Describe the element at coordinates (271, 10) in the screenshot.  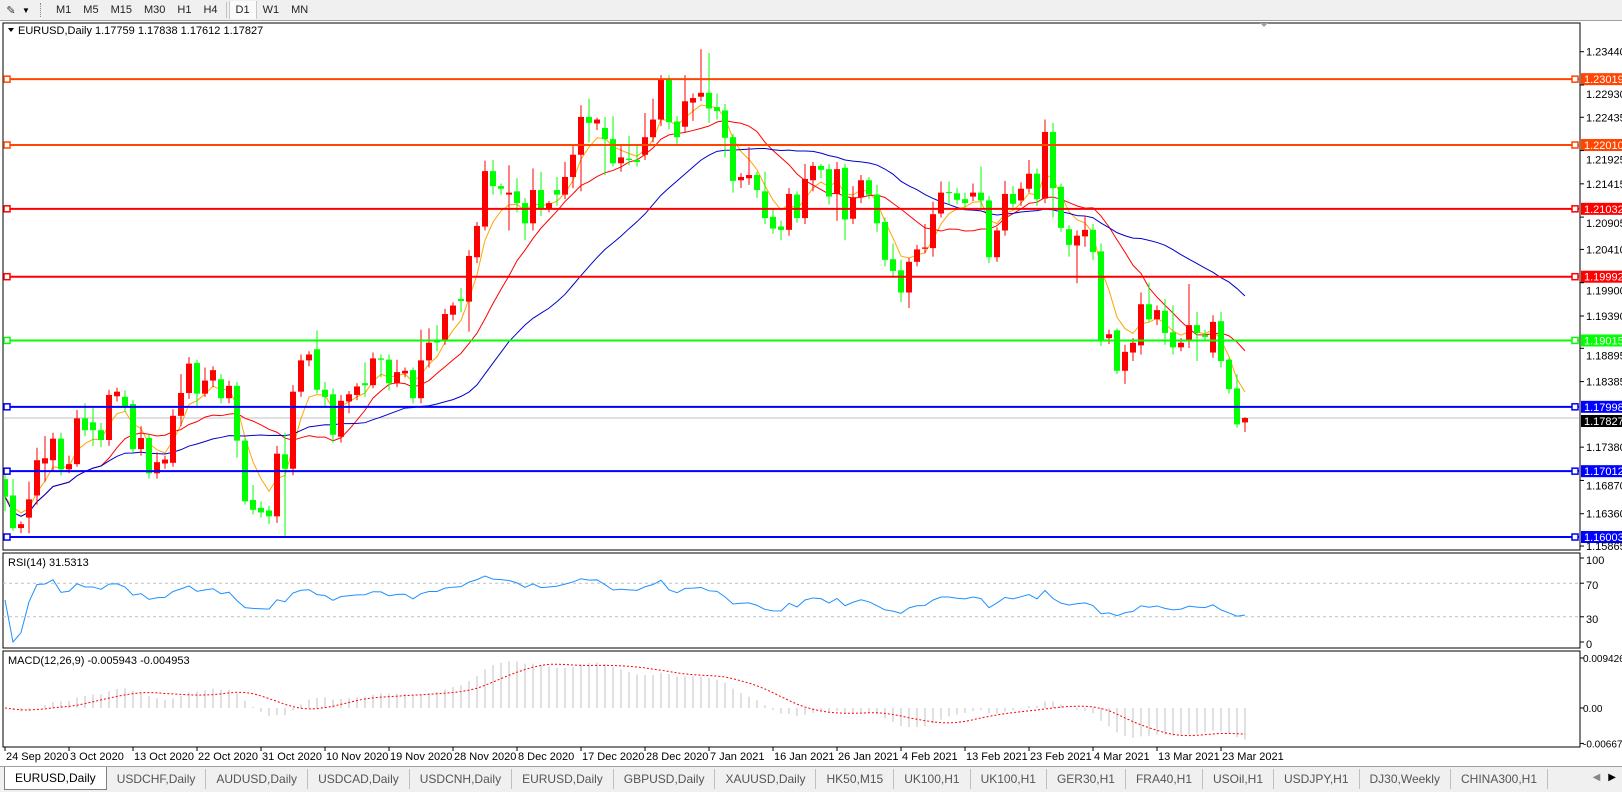
I see `timeframe-w1: W1` at that location.